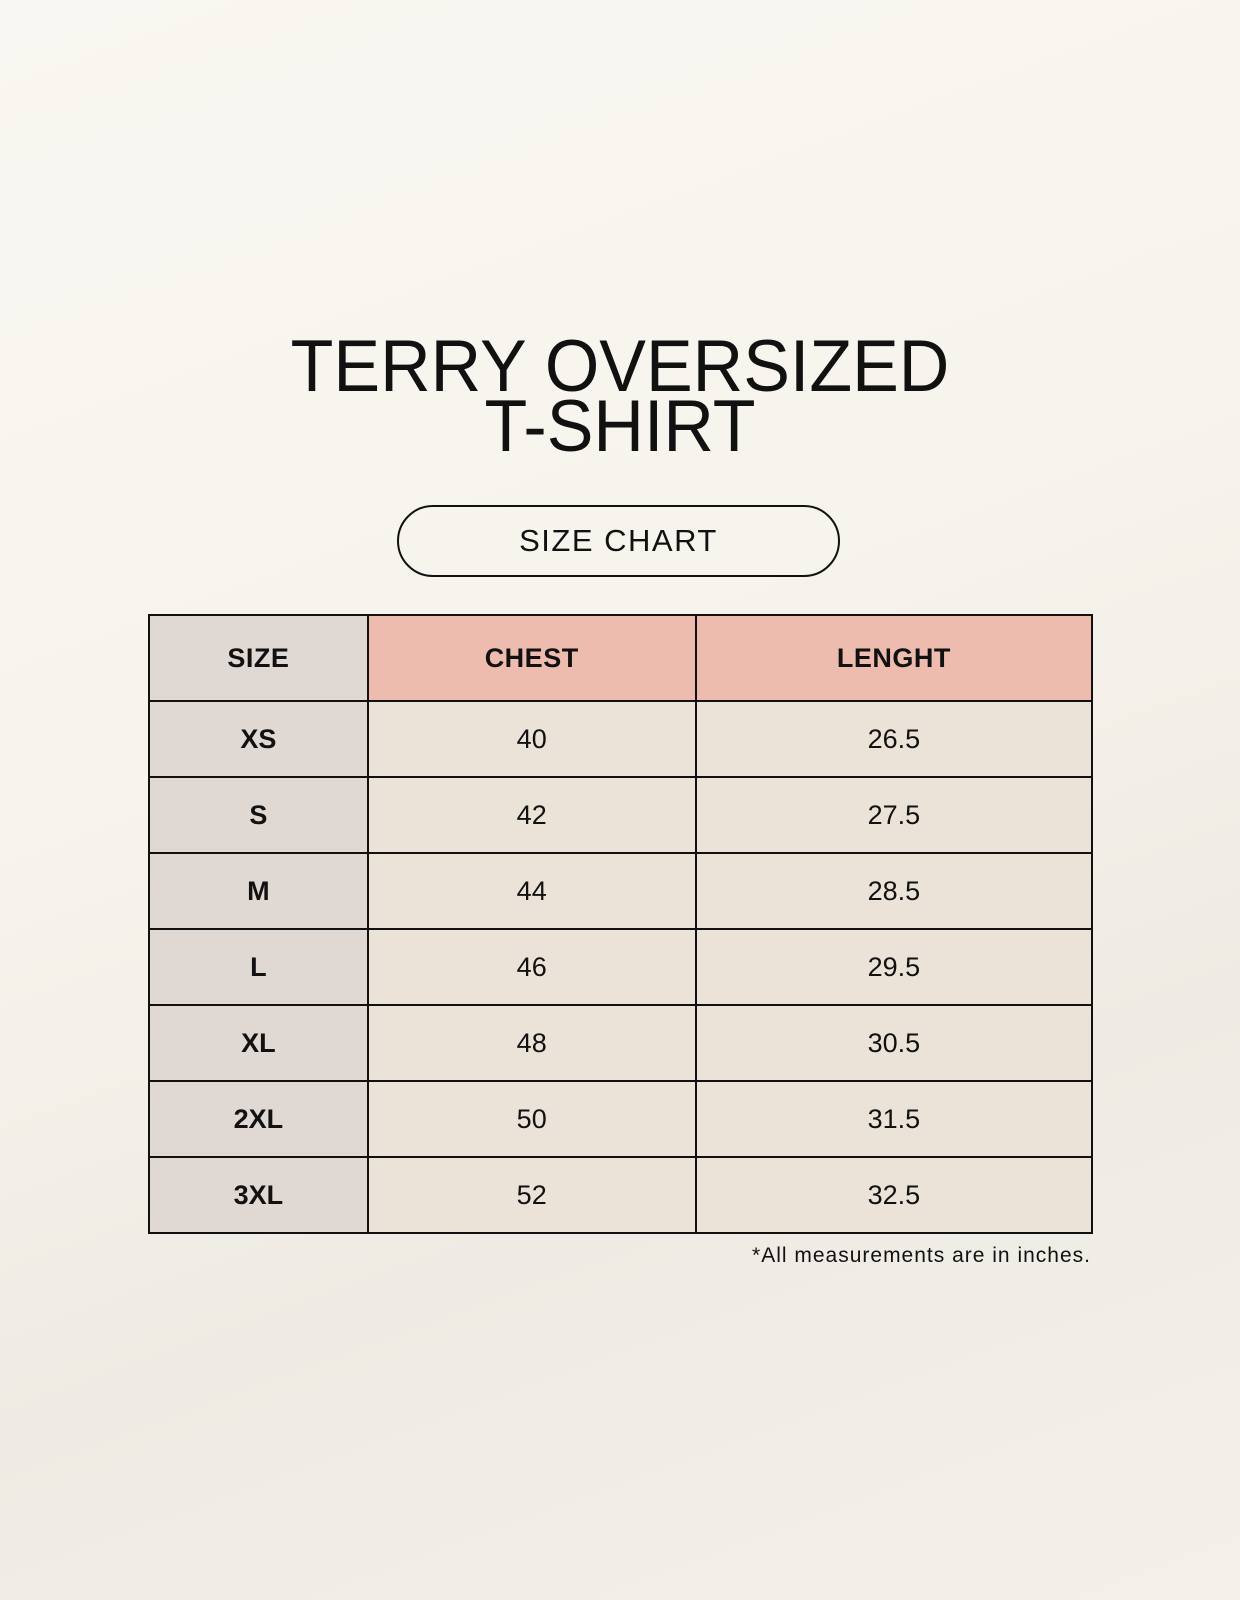 This screenshot has width=1240, height=1600. What do you see at coordinates (894, 739) in the screenshot?
I see `cell-length: 26.5` at bounding box center [894, 739].